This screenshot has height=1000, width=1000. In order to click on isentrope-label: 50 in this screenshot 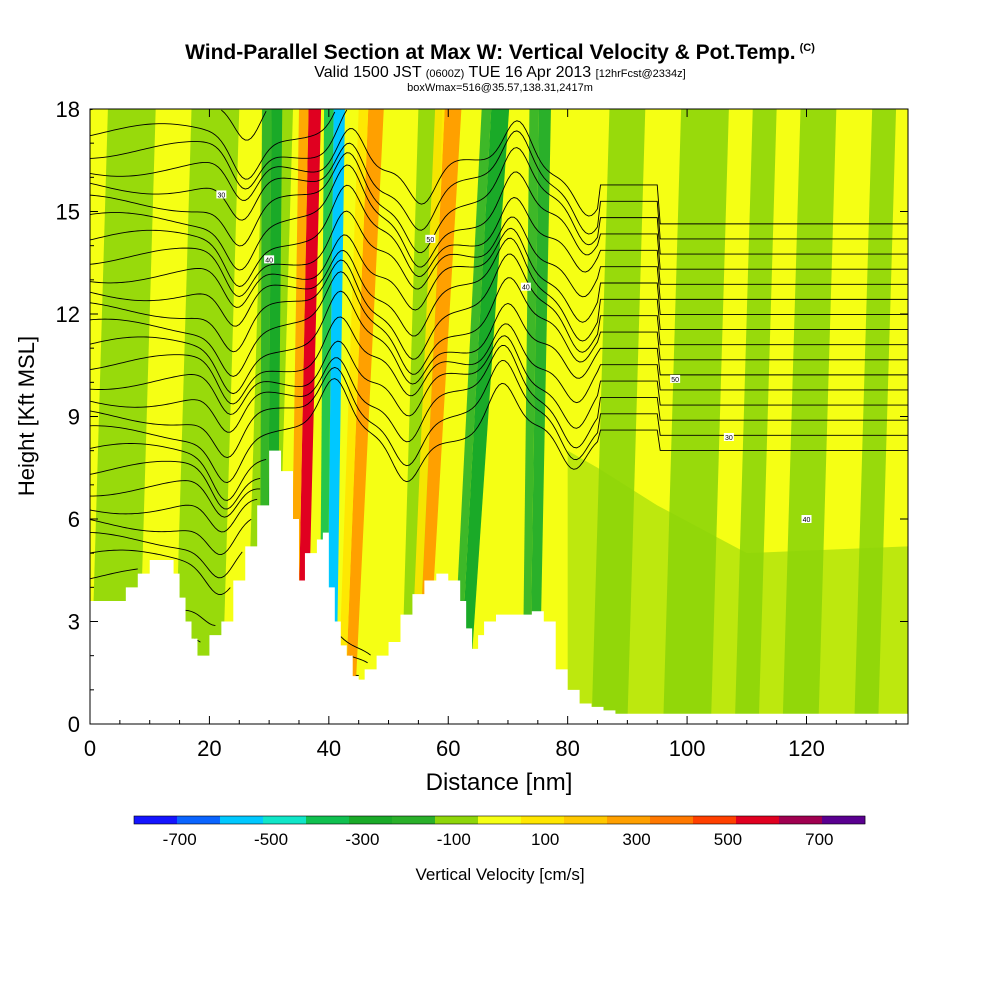, I will do `click(430, 239)`.